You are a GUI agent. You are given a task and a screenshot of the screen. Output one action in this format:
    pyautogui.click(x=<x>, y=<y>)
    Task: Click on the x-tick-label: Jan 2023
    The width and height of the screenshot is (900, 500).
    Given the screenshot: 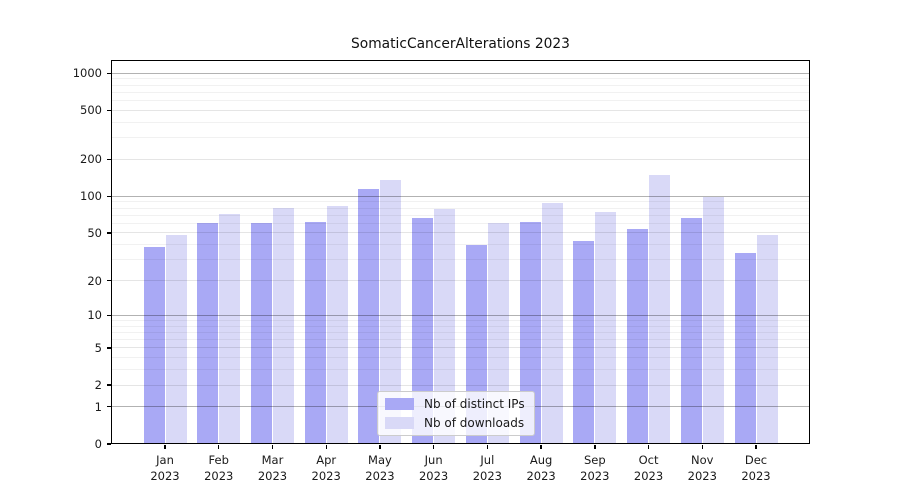 What is the action you would take?
    pyautogui.click(x=165, y=468)
    